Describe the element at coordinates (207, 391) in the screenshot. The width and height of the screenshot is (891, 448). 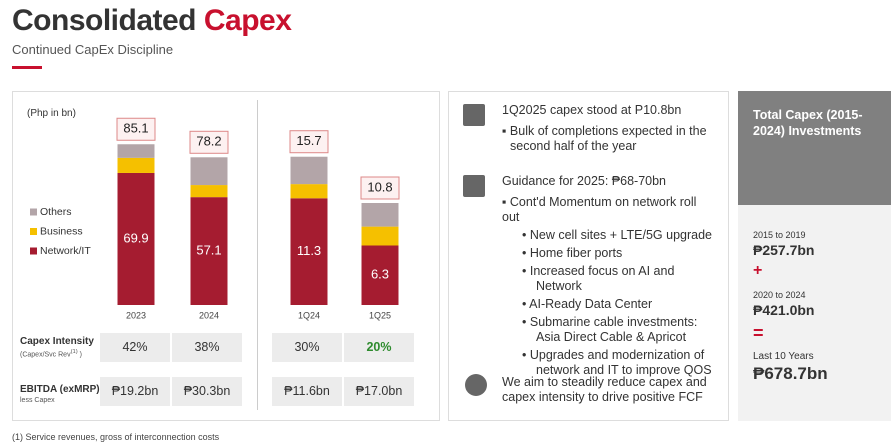
I see `cell: ₱30.3bn` at that location.